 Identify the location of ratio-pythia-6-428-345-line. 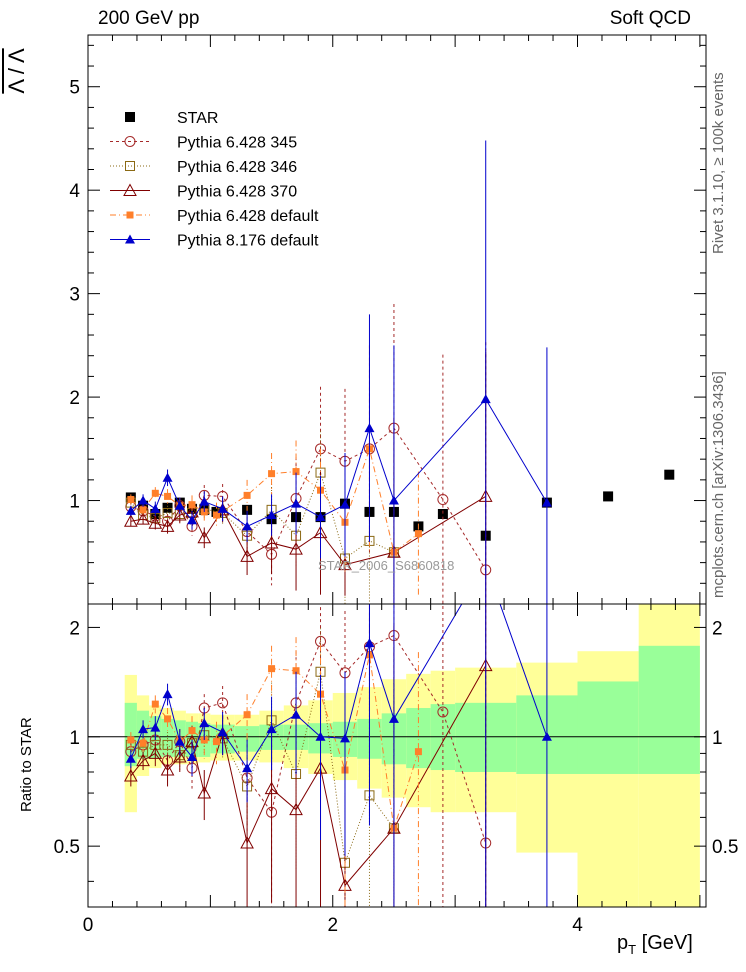
(308, 739).